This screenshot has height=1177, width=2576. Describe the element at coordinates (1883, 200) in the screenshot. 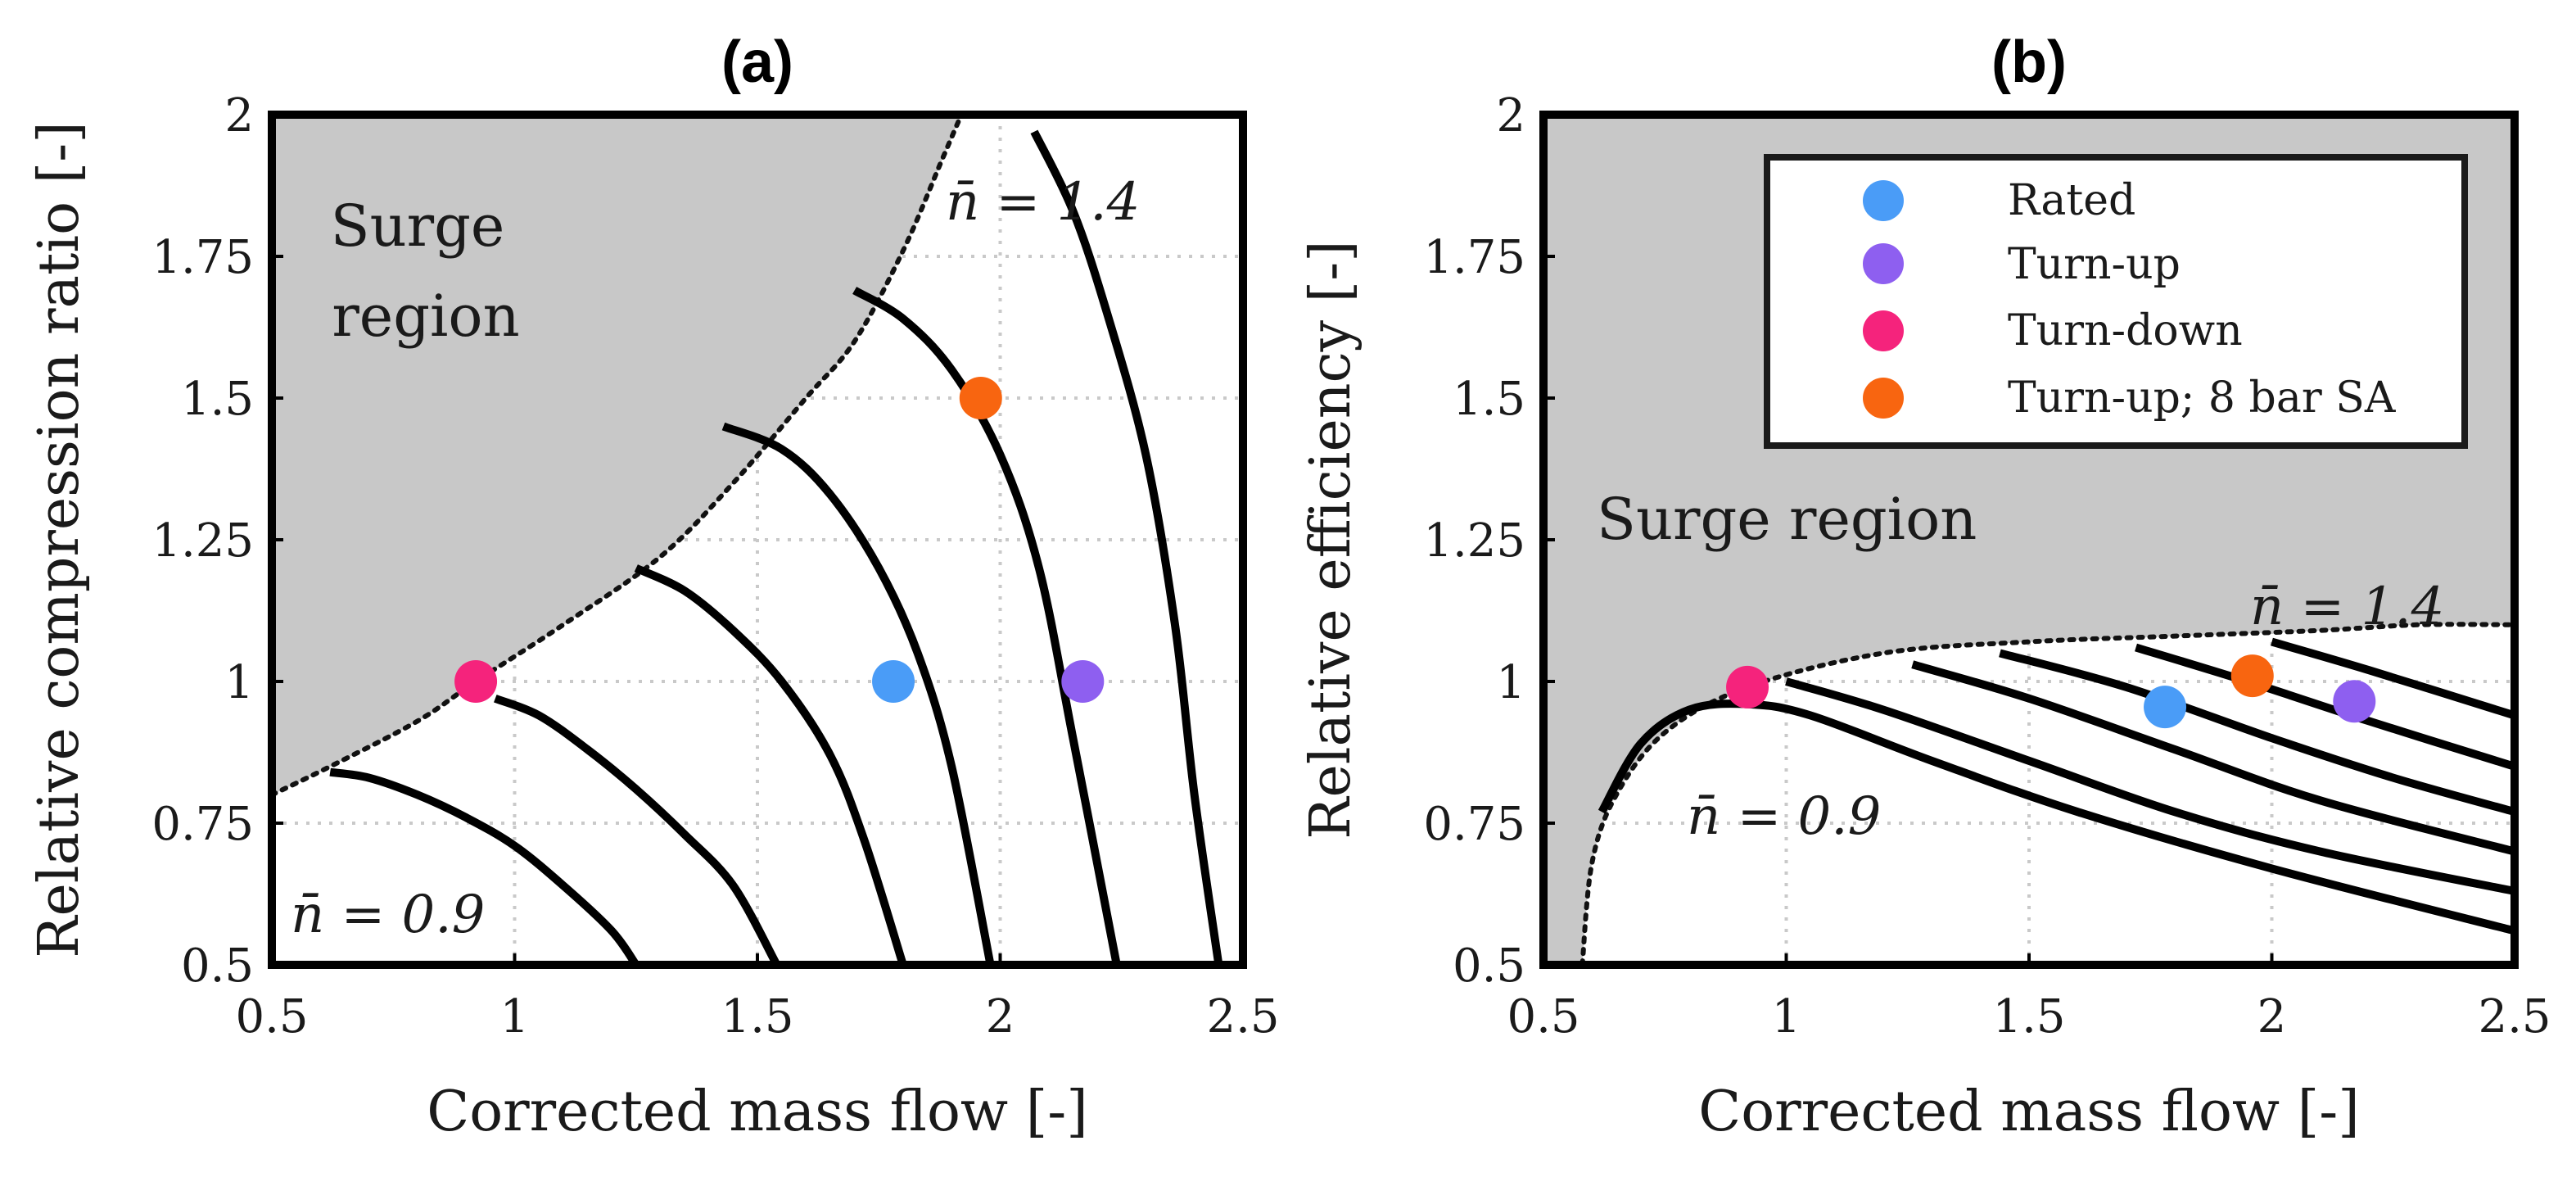

I see `legend-marker-rated` at that location.